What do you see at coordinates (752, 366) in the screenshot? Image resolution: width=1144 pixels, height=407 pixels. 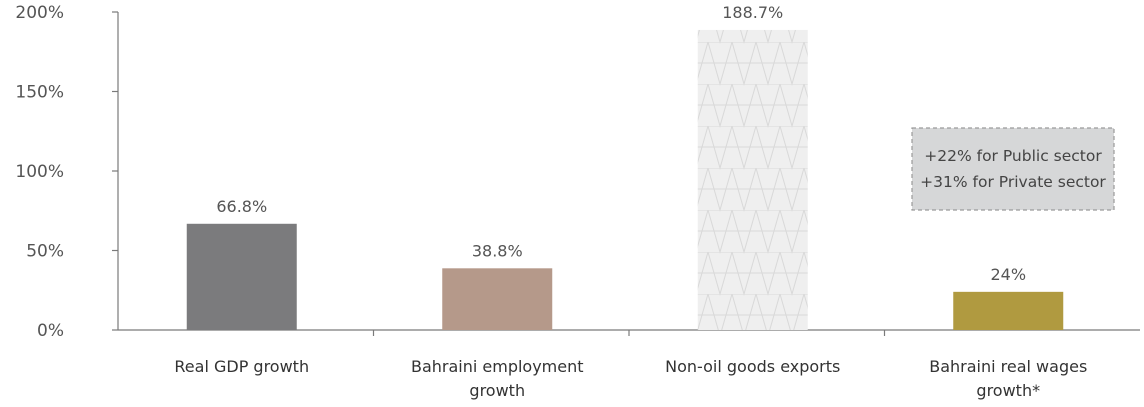 I see `x-category-label: Non-oil goods exports` at bounding box center [752, 366].